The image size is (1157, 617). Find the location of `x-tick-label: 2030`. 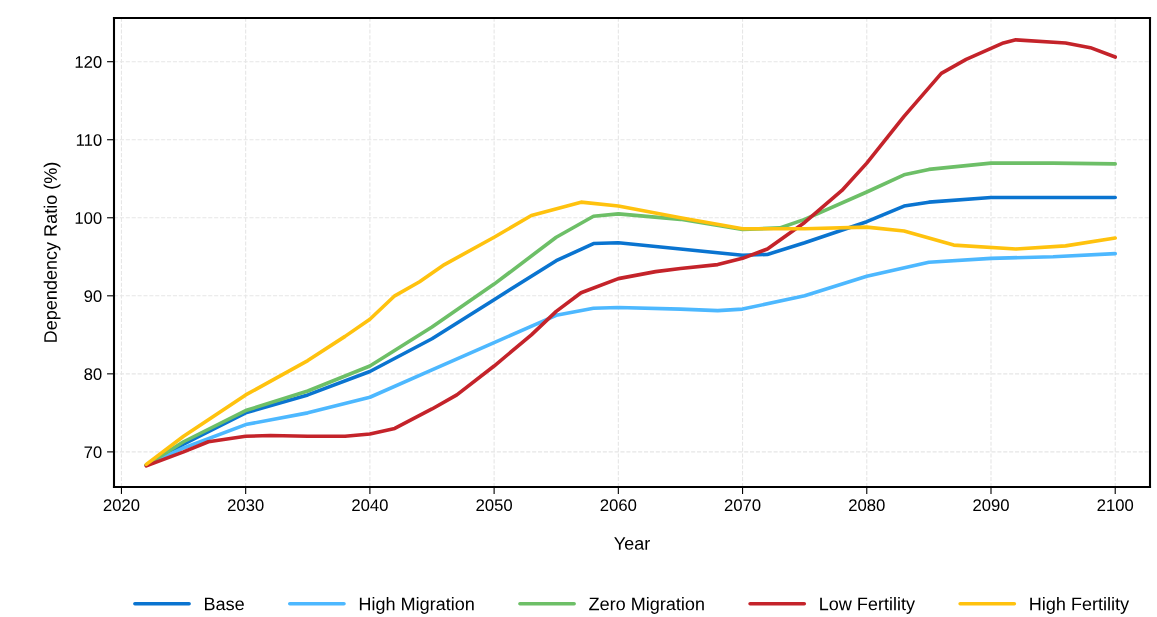

x-tick-label: 2030 is located at coordinates (245, 505).